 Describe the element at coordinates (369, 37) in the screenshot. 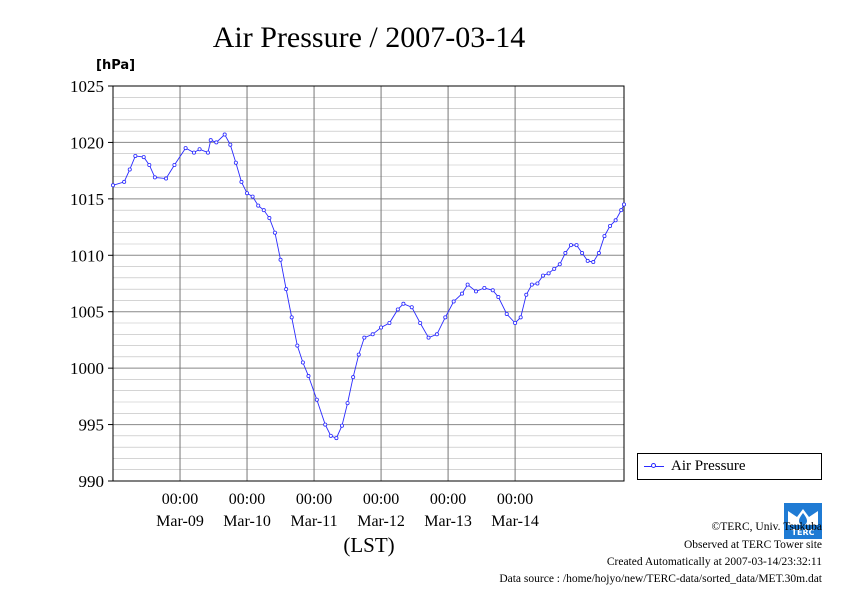

I see `chart-title: Air Pressure / 2007-03-14` at that location.